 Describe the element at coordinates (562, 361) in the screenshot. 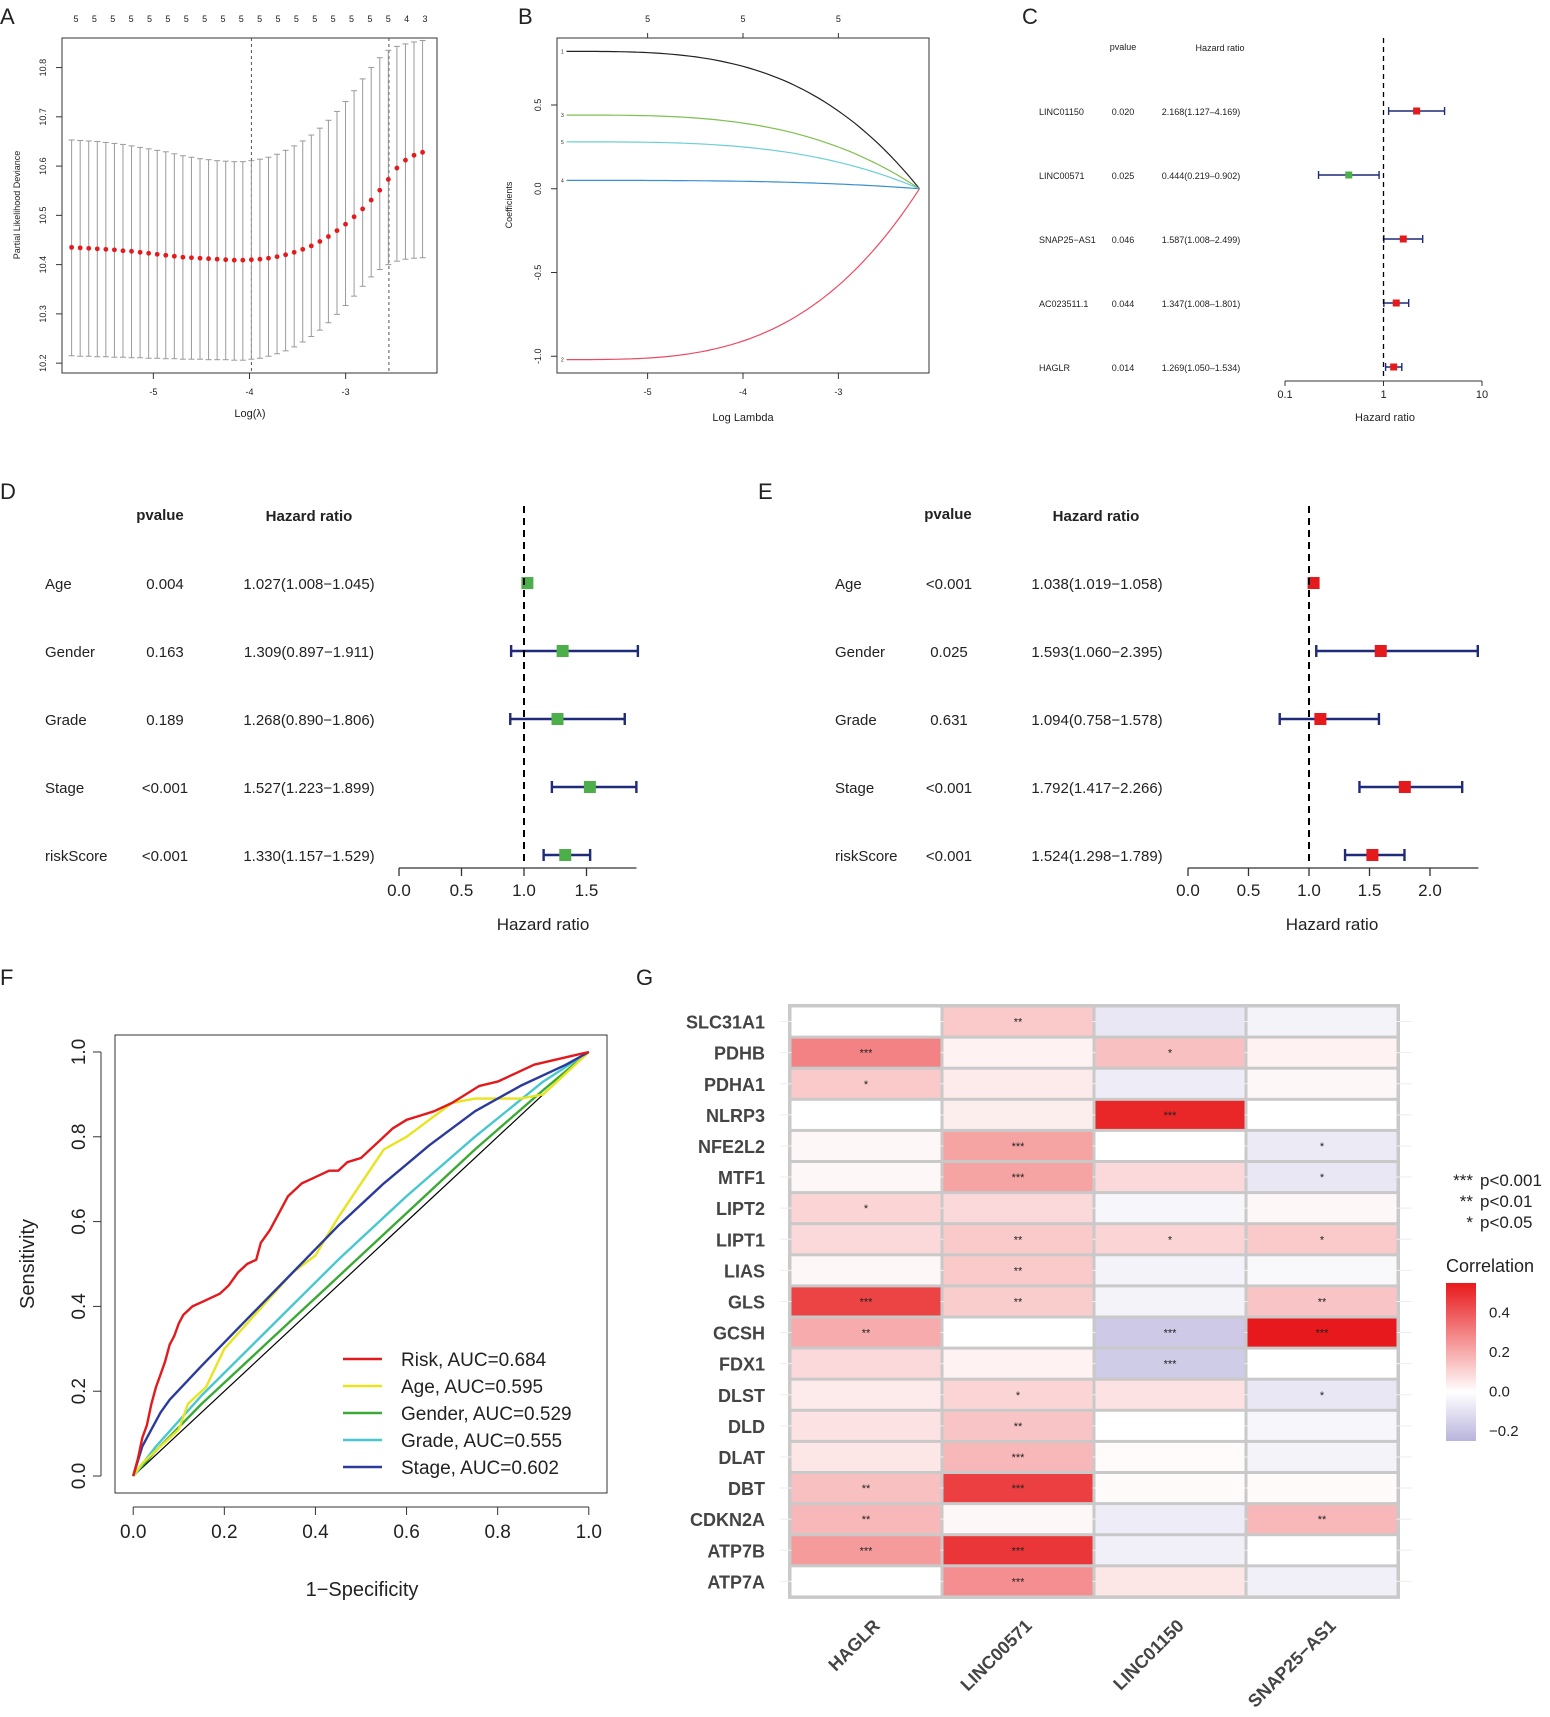

I see `coef-path-label: 2` at that location.